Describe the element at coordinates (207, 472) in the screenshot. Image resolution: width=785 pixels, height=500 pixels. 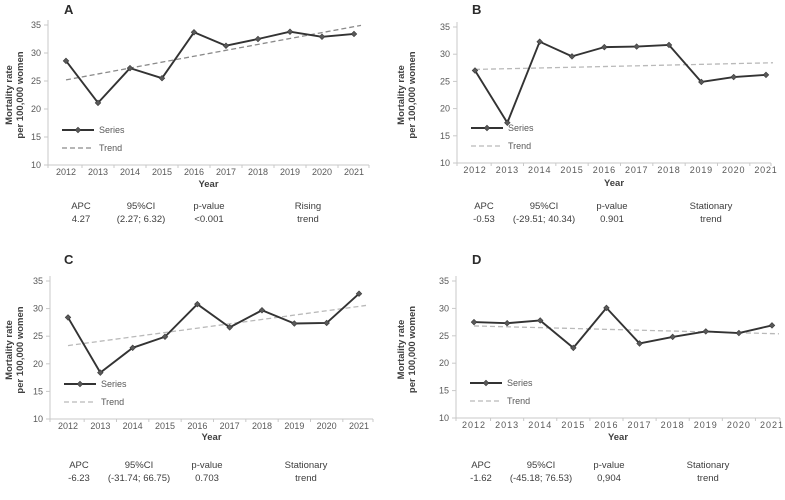
I see `stat-p: p-value 0.703` at that location.